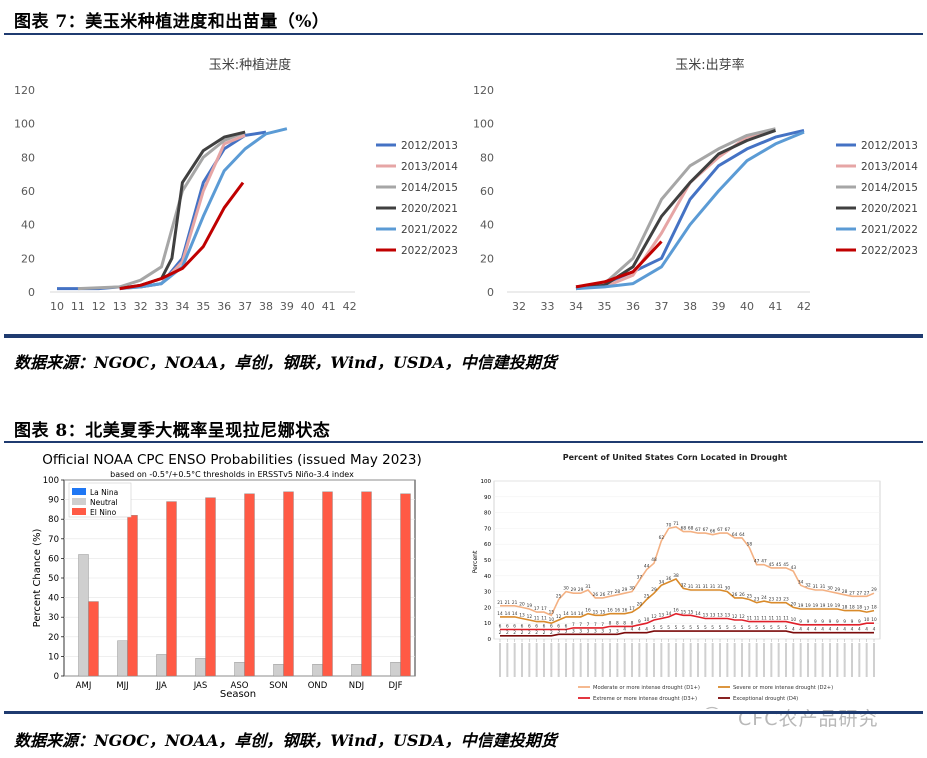 This screenshot has height=758, width=927. What do you see at coordinates (646, 688) in the screenshot?
I see `legend-label: Moderate or more intense drought (D1+)` at bounding box center [646, 688].